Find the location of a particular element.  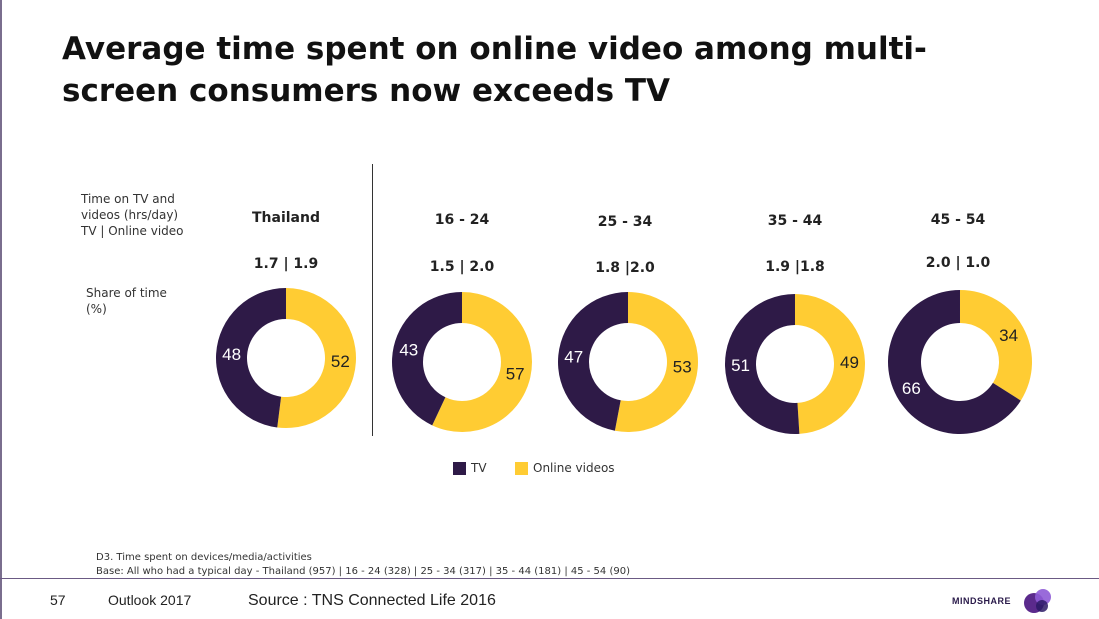

logo-wordmark: MINDSHARE is located at coordinates (982, 601).